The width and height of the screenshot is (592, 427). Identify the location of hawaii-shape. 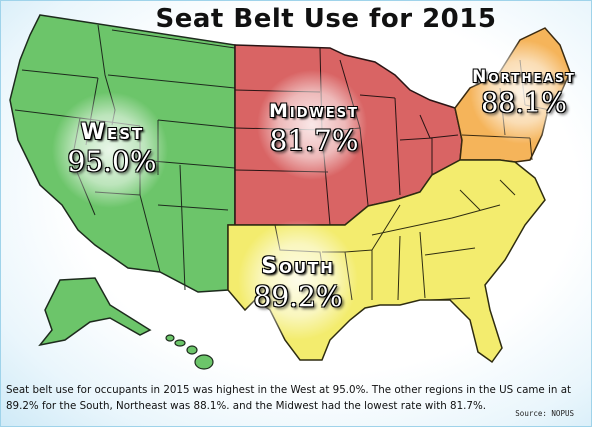
(189, 352).